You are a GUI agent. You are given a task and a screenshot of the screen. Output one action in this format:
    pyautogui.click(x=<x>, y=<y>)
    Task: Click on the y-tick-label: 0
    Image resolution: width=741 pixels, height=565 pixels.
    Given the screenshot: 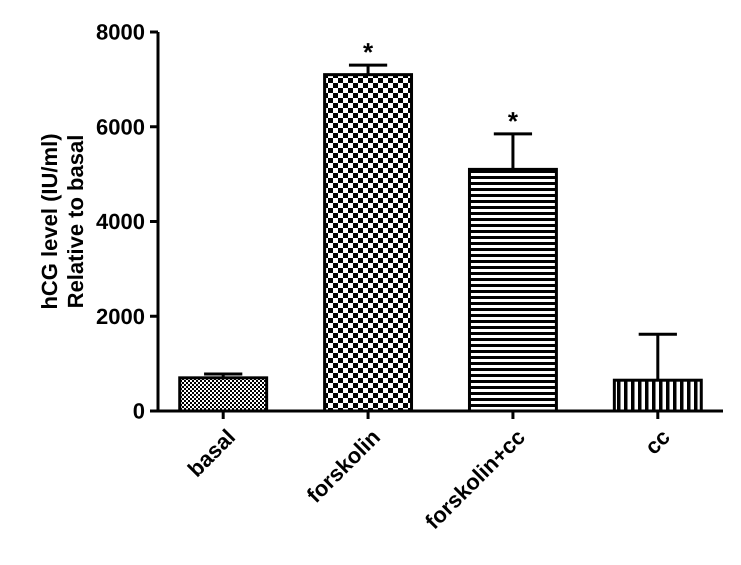 What is the action you would take?
    pyautogui.click(x=138, y=411)
    